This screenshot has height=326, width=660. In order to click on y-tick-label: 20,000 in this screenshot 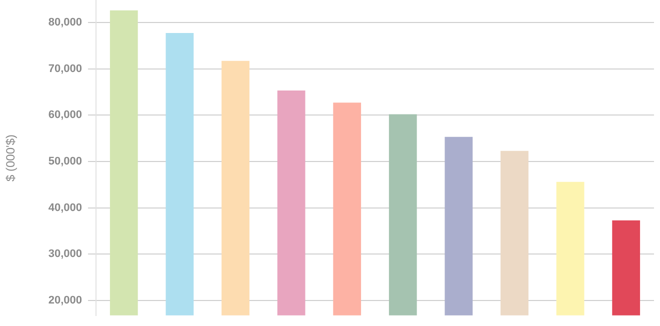, I will do `click(65, 300)`.